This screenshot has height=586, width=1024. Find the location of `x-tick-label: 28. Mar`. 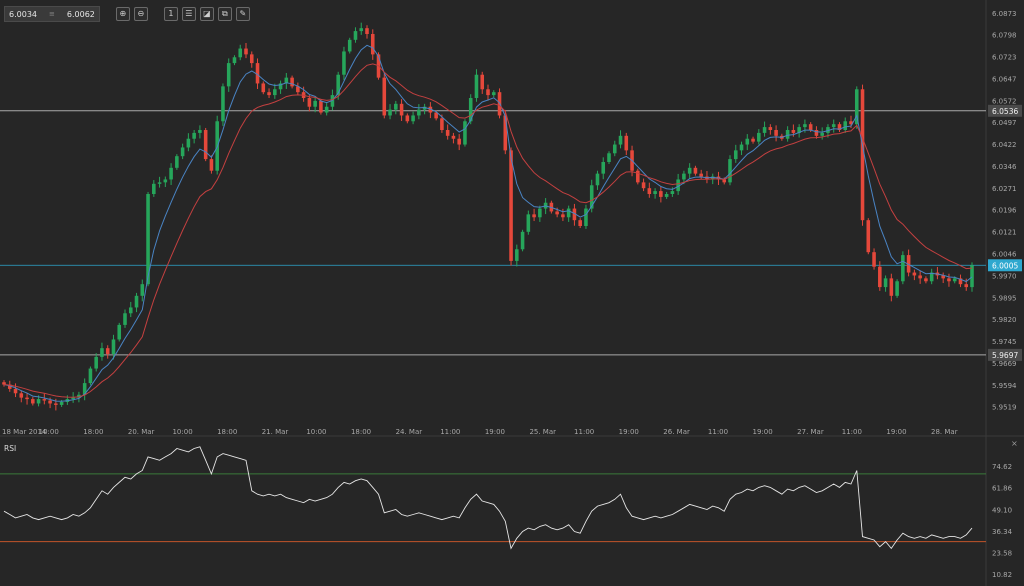

x-tick-label: 28. Mar is located at coordinates (944, 432).